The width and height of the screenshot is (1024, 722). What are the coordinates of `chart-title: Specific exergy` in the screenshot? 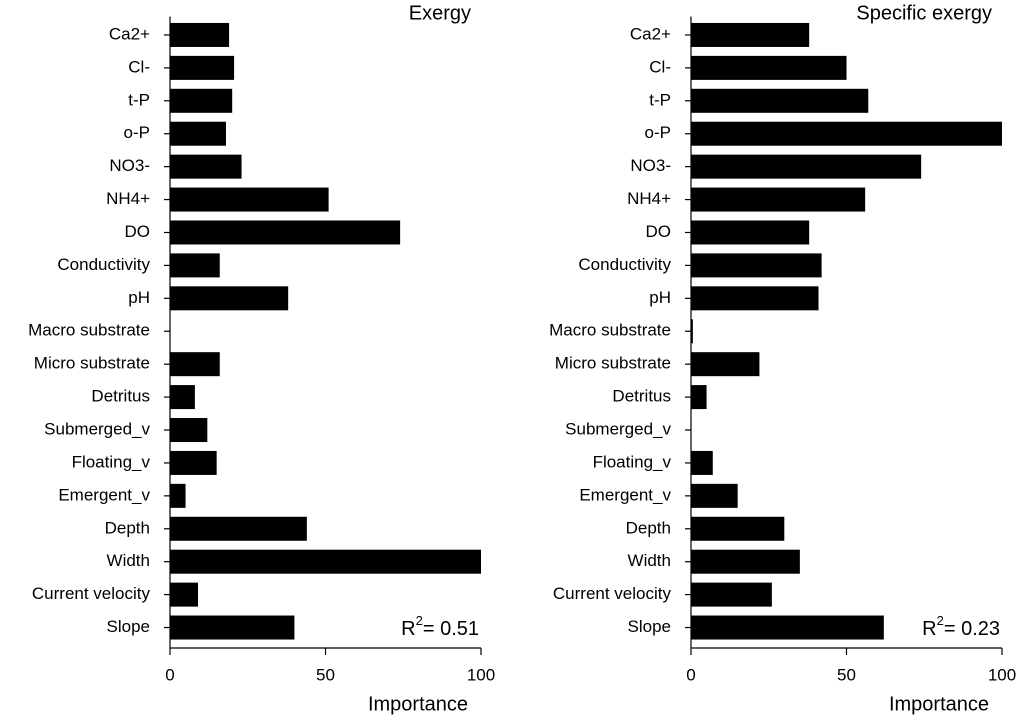 It's located at (924, 13).